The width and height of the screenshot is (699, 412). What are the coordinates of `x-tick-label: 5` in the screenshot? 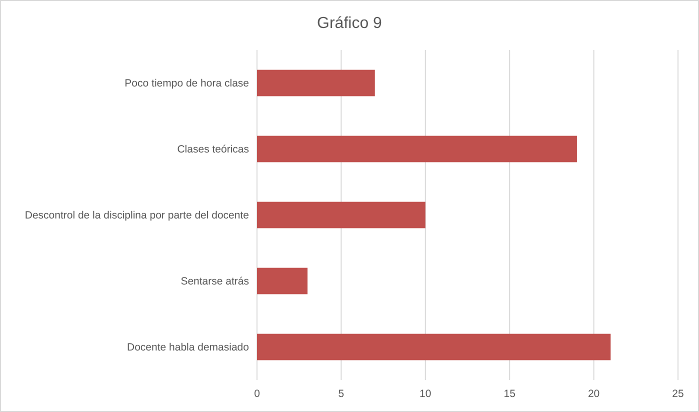 It's located at (341, 394).